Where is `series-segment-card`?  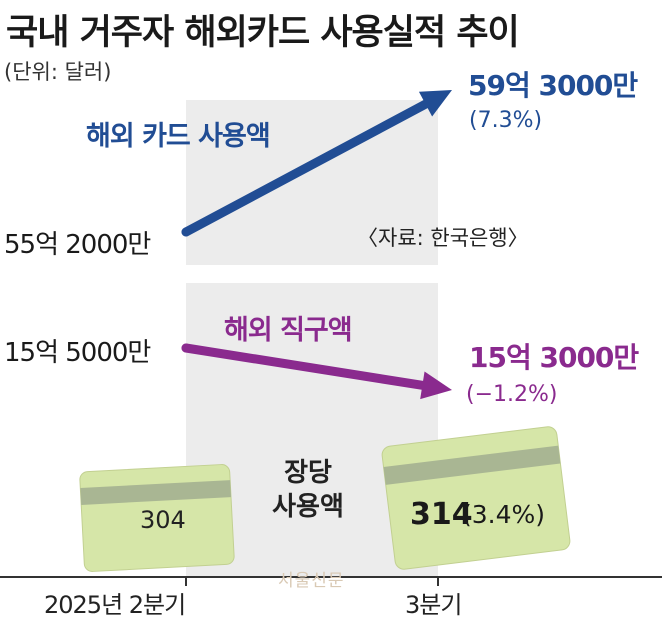 series-segment-card is located at coordinates (306, 168).